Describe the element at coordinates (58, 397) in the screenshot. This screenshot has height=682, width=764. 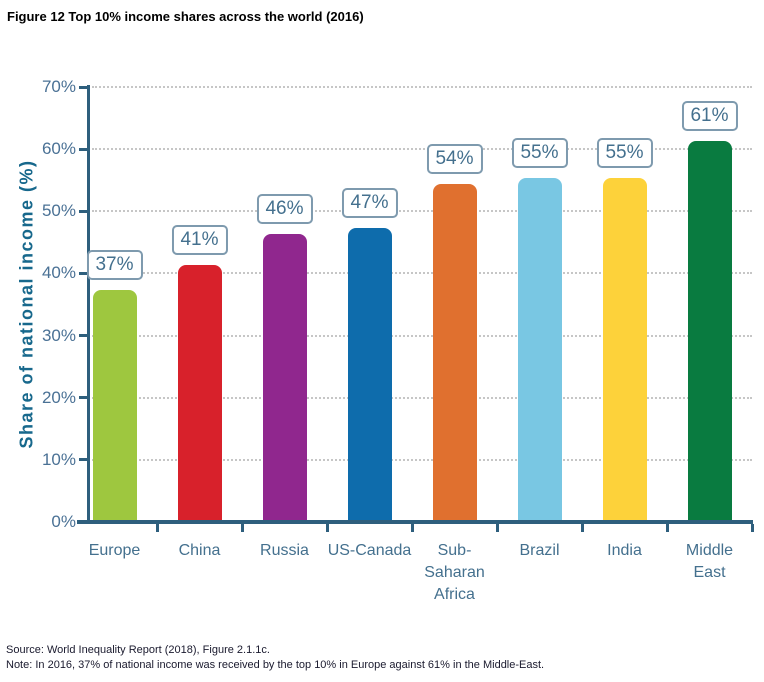
I see `y-tick-label: 20%` at that location.